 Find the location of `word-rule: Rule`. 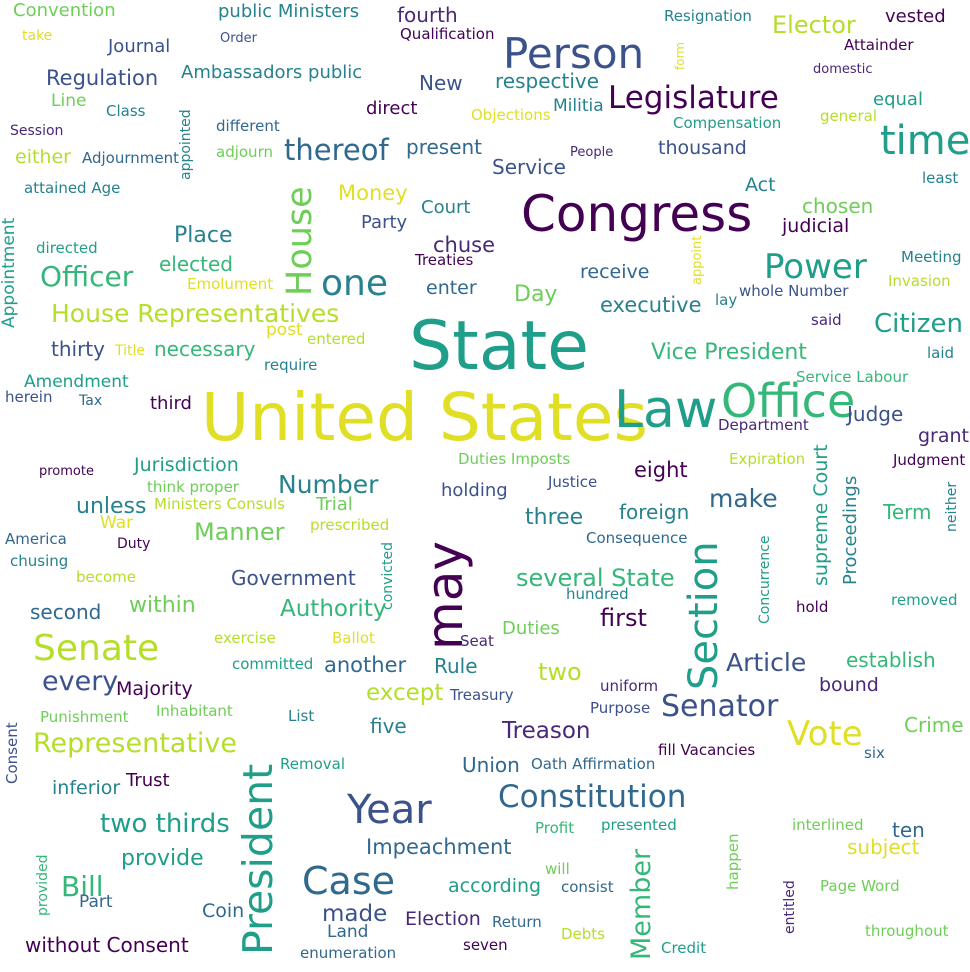

word-rule: Rule is located at coordinates (456, 666).